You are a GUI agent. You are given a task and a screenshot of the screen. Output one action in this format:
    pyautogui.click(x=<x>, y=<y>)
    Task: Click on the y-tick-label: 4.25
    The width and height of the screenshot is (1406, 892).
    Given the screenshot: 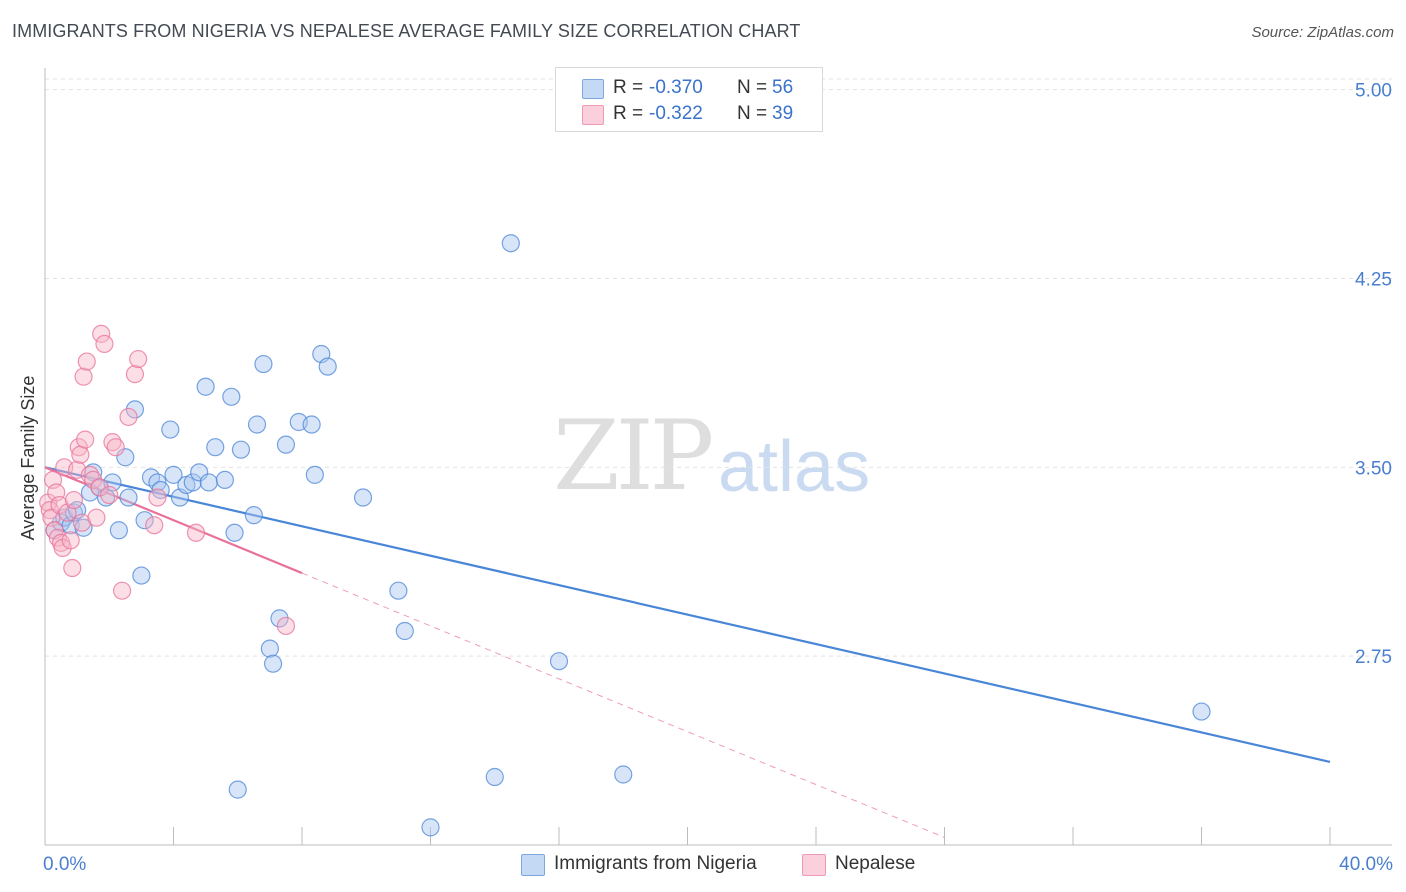 What is the action you would take?
    pyautogui.click(x=1373, y=279)
    